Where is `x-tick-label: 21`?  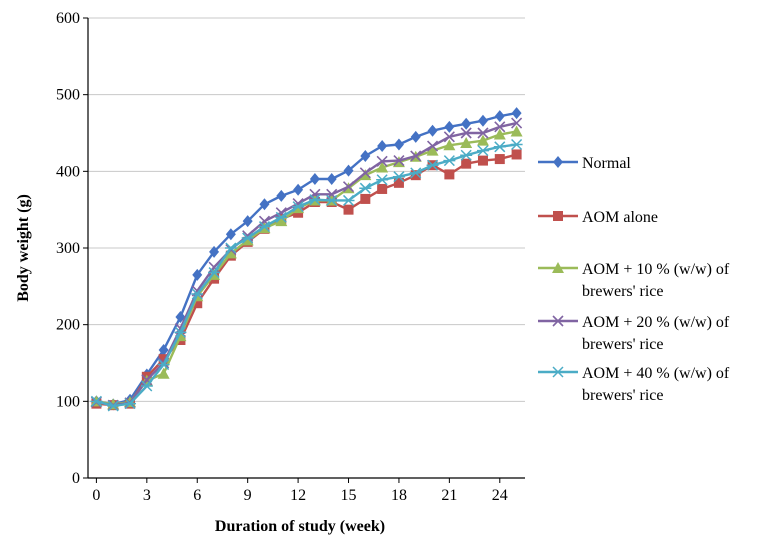
x-tick-label: 21 is located at coordinates (449, 495).